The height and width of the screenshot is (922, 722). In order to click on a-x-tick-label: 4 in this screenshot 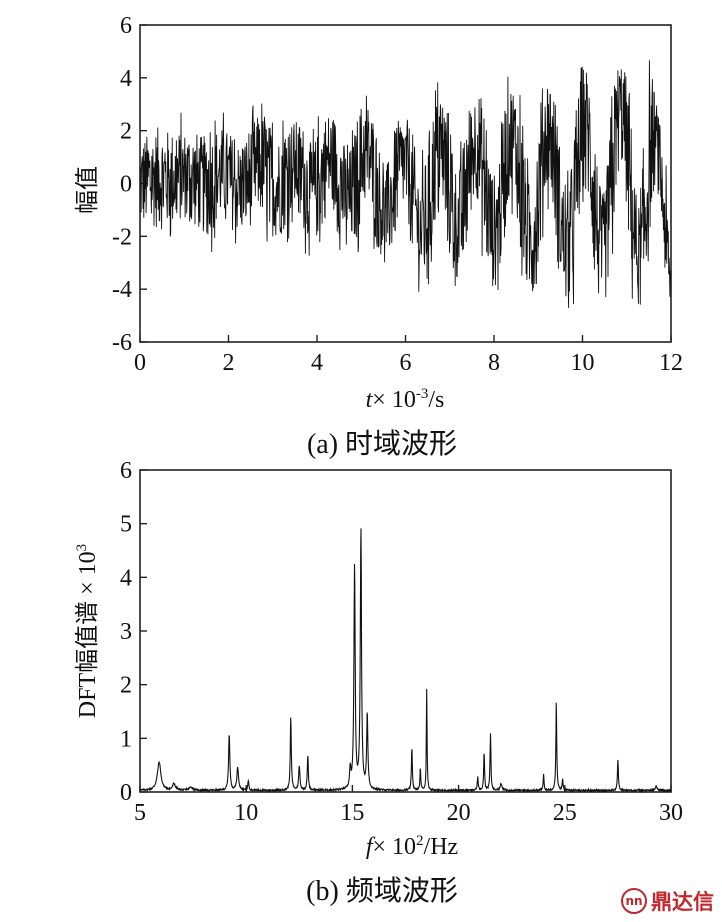, I will do `click(317, 363)`.